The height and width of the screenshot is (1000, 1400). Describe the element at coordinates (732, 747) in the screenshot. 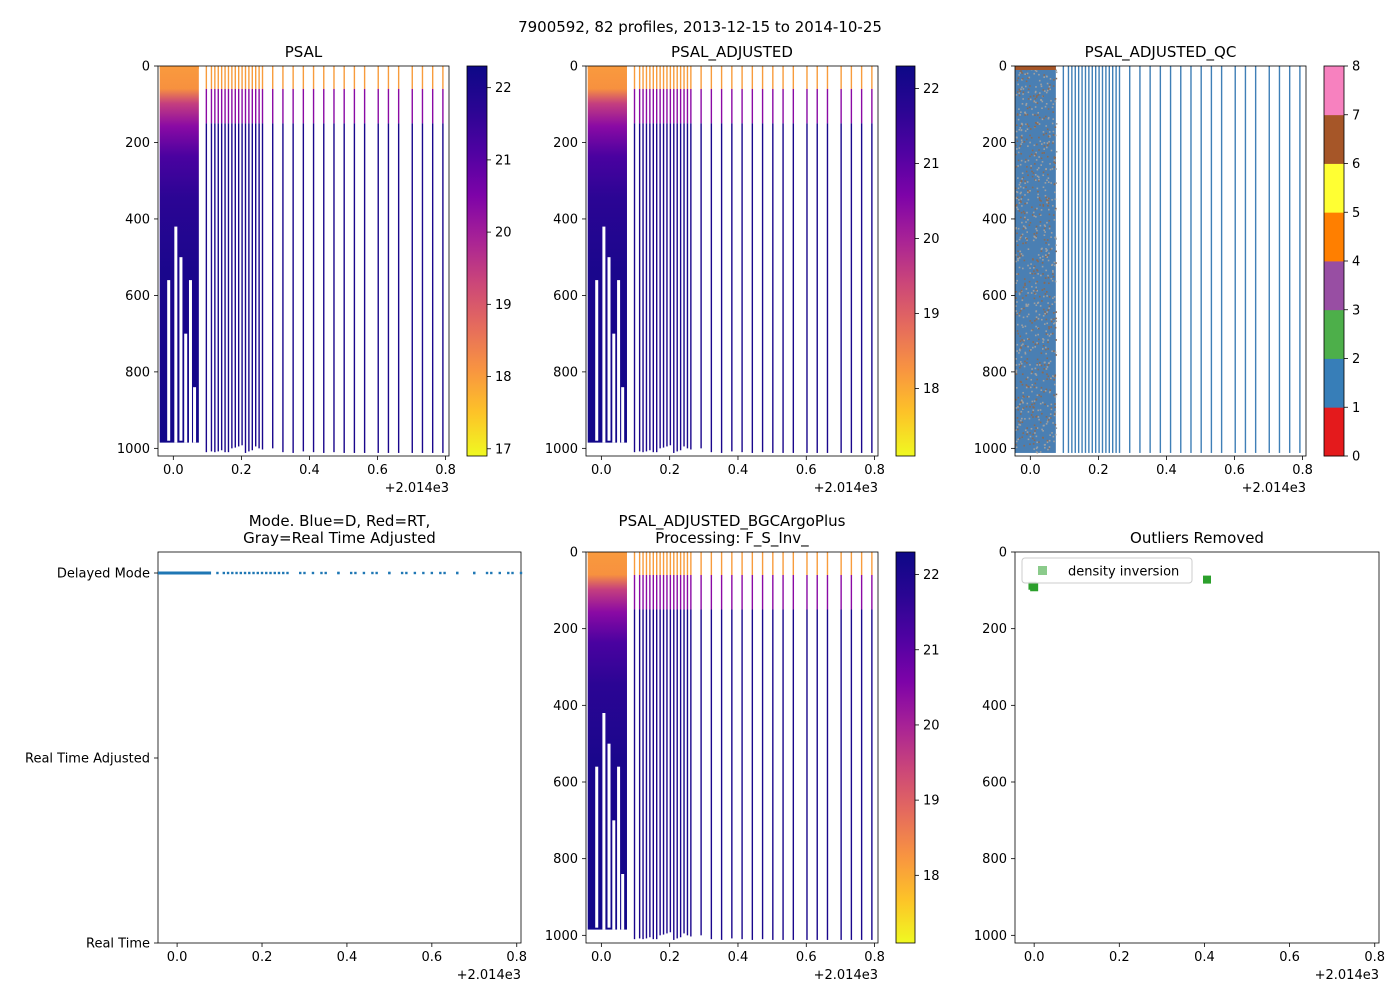

I see `axes-frame-bgc` at that location.